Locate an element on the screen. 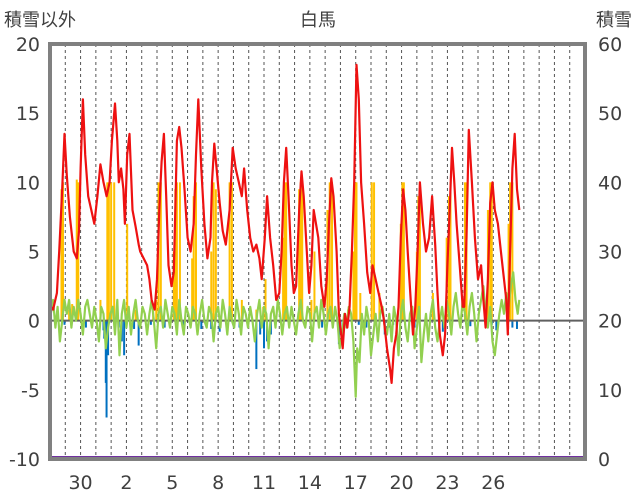 The image size is (636, 501). left-axis-label: 積雪以外 is located at coordinates (40, 20).